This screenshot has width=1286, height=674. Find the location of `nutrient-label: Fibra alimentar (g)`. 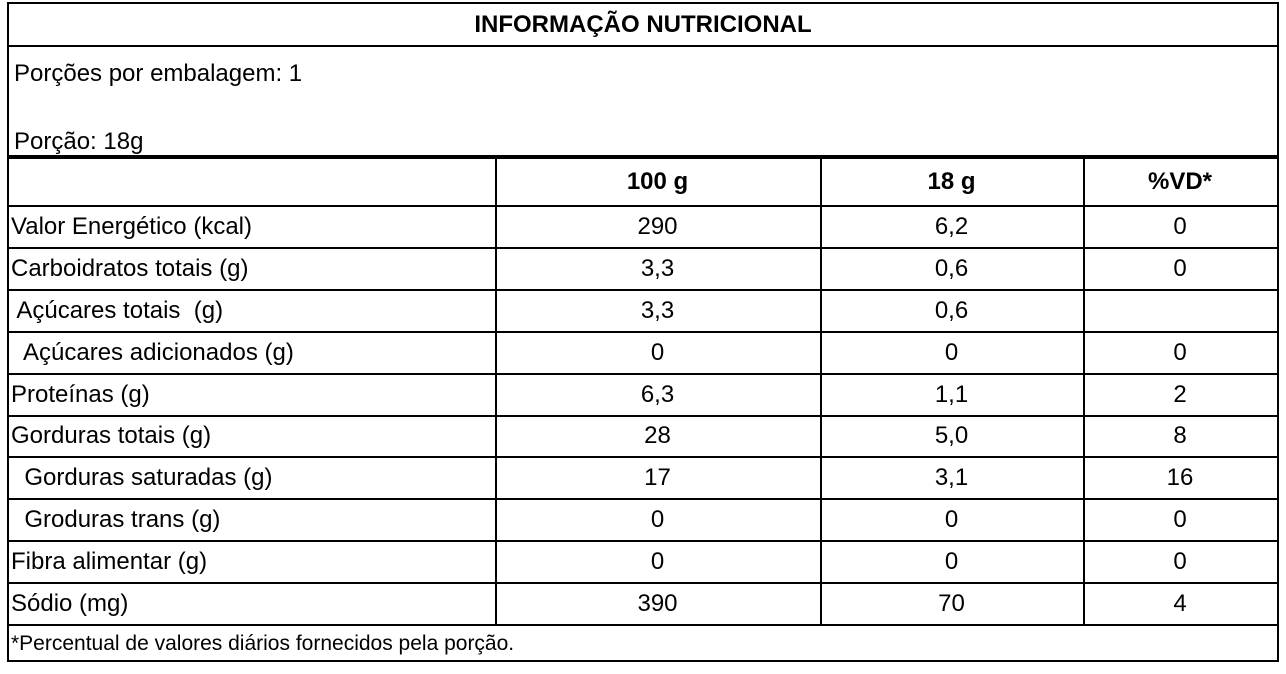

nutrient-label: Fibra alimentar (g) is located at coordinates (109, 562).